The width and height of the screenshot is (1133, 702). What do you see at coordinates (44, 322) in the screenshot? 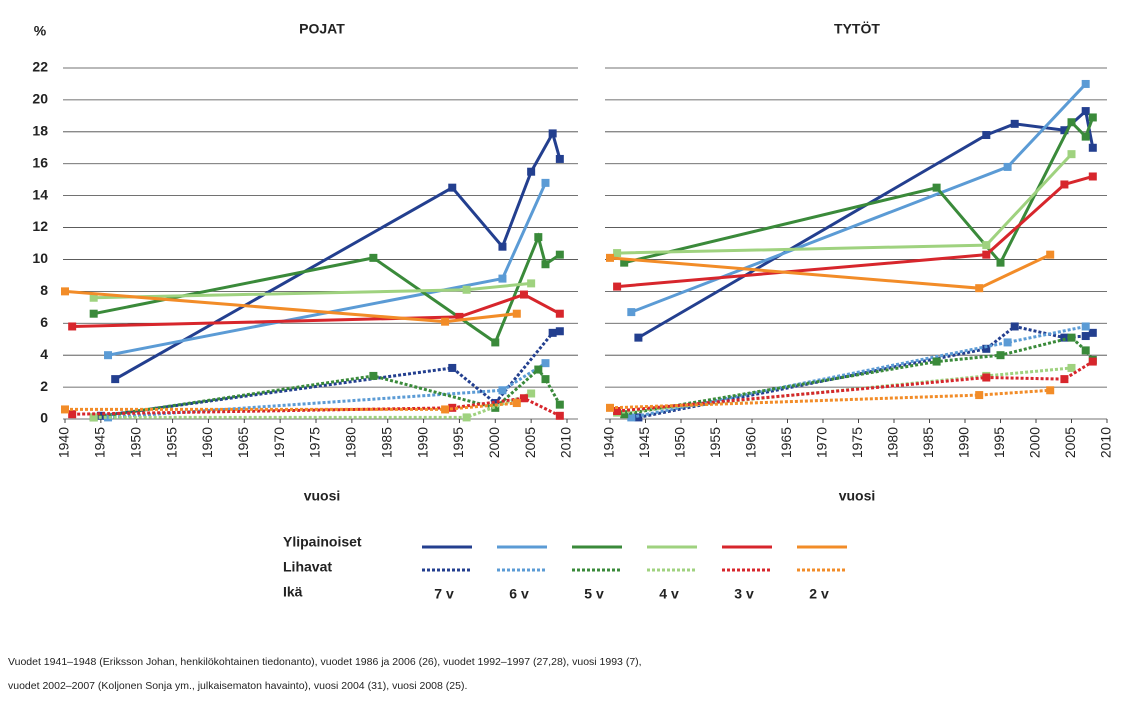
I see `y-tick-label: 6` at bounding box center [44, 322].